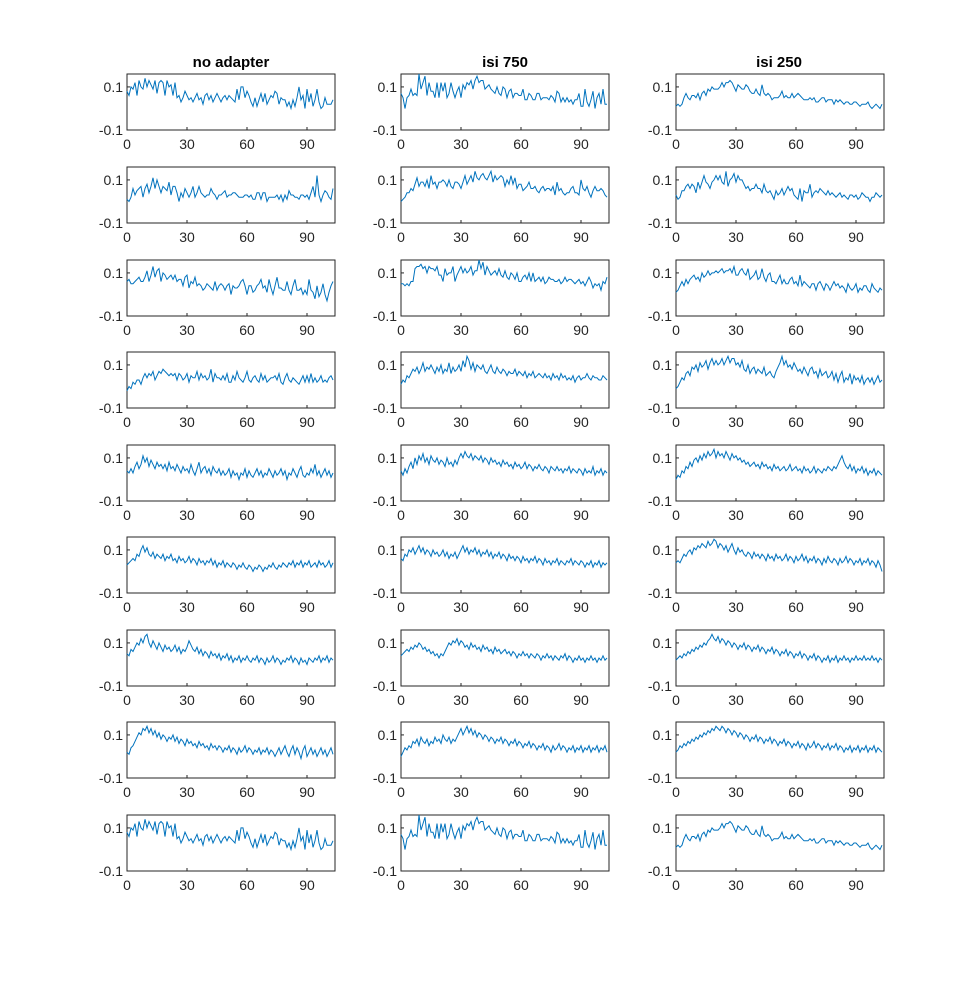  Describe the element at coordinates (780, 195) in the screenshot. I see `axes-box-isi-250-row2` at that location.